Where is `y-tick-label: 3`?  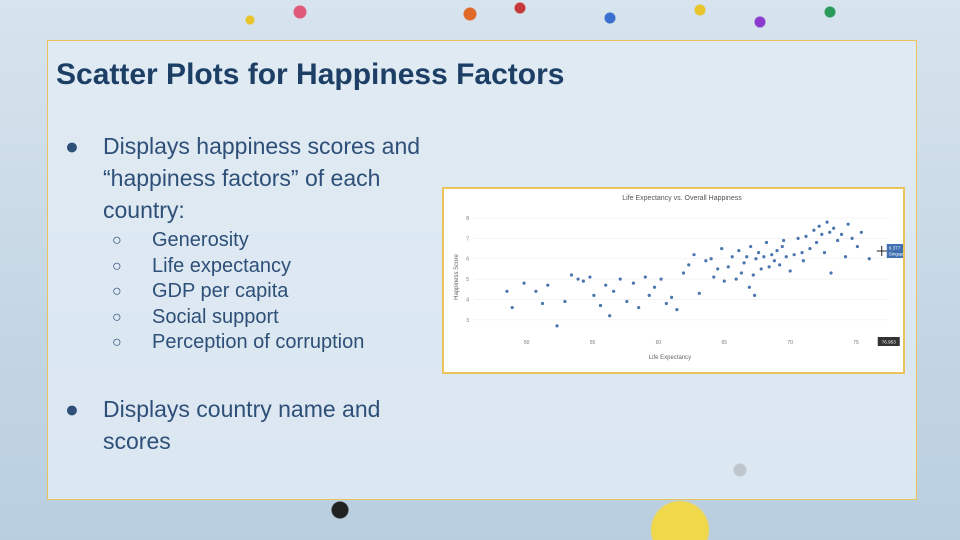 y-tick-label: 3 is located at coordinates (467, 321).